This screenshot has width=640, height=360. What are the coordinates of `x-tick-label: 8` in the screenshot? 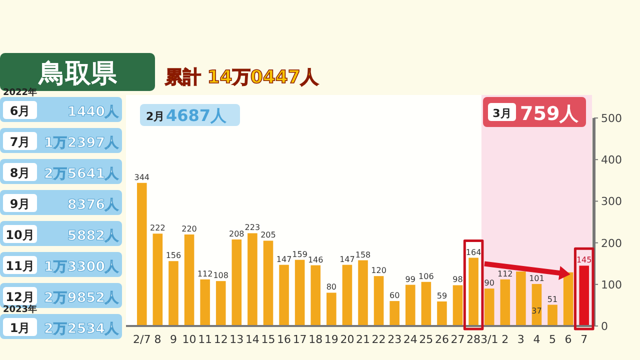 It's located at (158, 339).